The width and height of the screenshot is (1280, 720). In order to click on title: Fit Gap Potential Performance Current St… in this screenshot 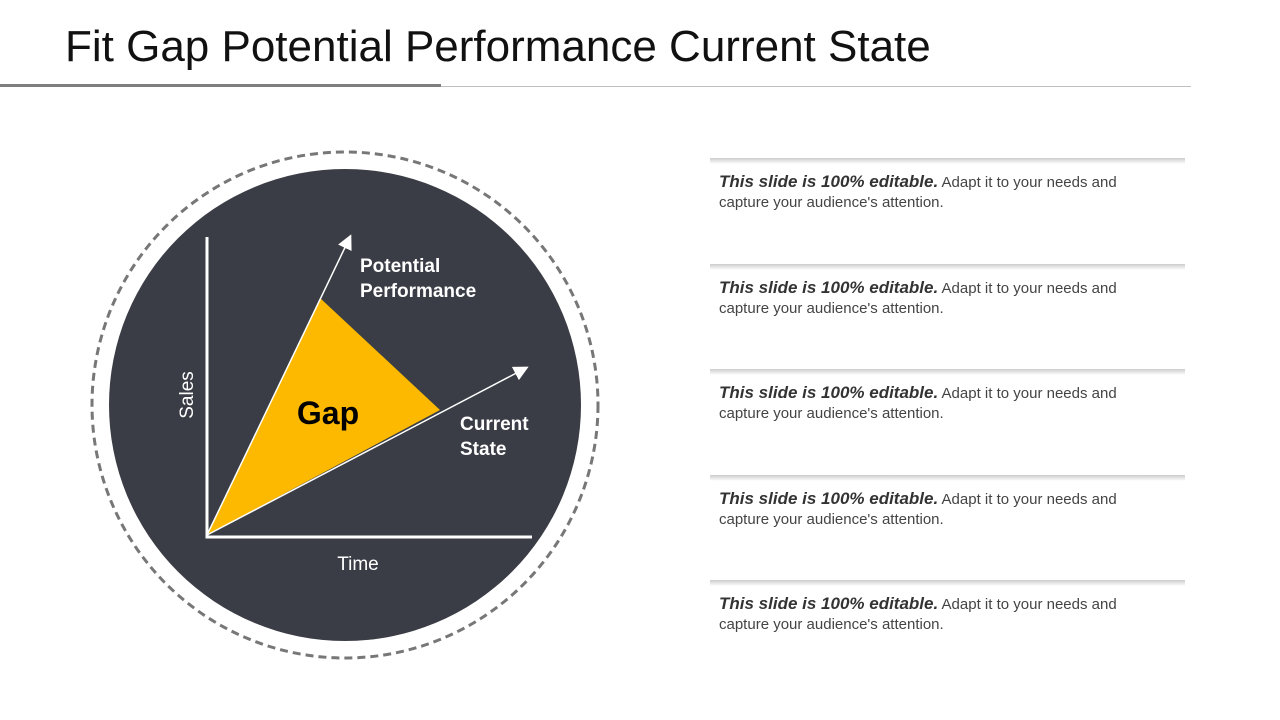, I will do `click(498, 46)`.